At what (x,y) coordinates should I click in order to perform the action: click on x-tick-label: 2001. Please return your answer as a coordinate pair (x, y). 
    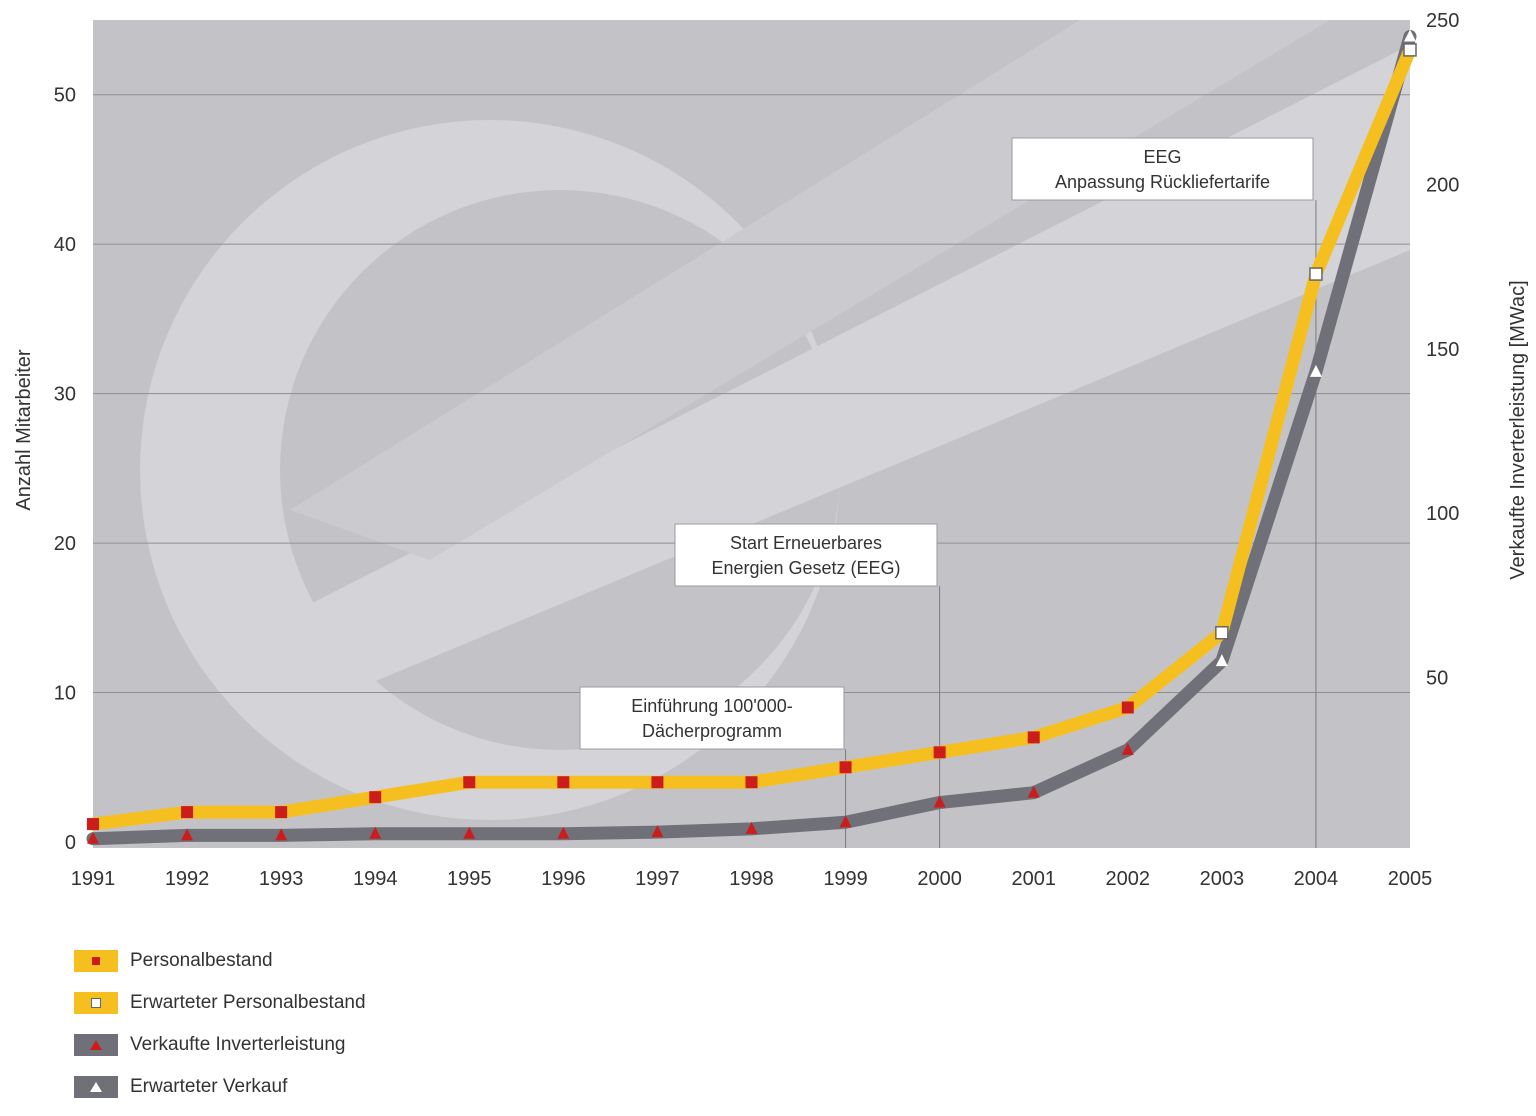
    Looking at the image, I should click on (1033, 879).